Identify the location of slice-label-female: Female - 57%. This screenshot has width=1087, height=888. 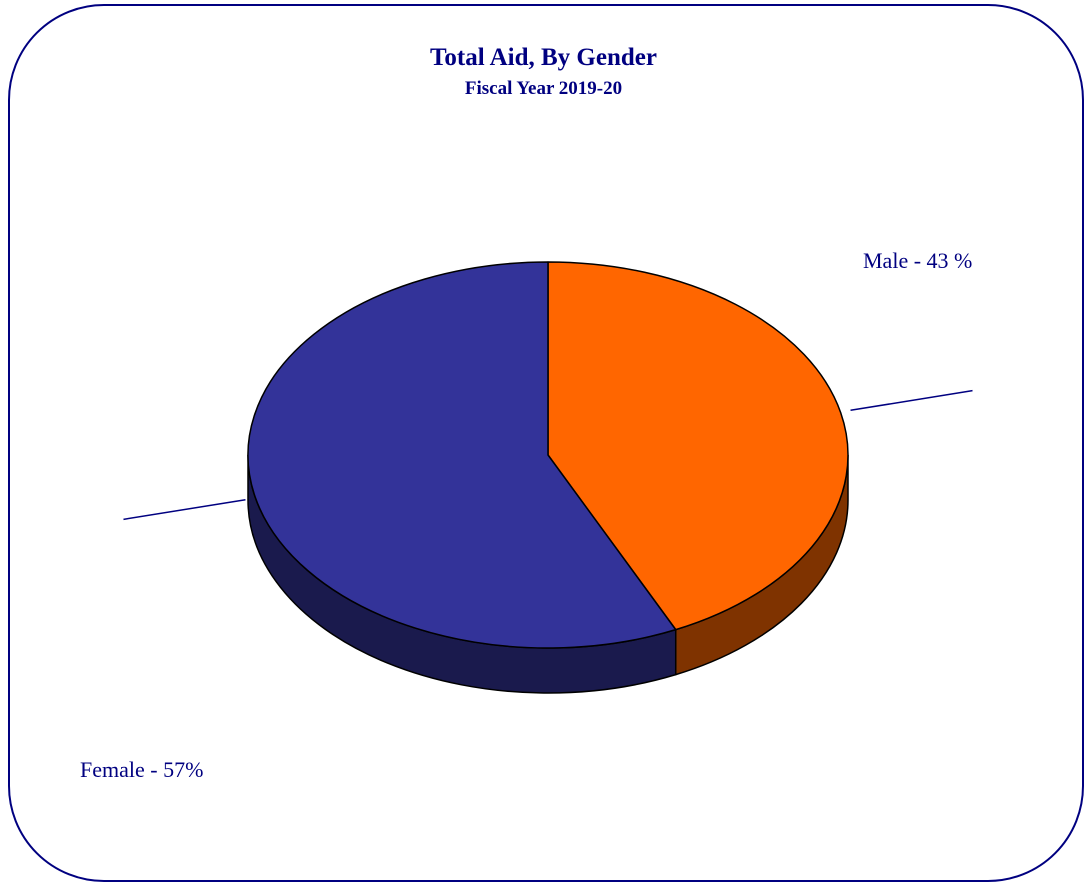
(141, 769).